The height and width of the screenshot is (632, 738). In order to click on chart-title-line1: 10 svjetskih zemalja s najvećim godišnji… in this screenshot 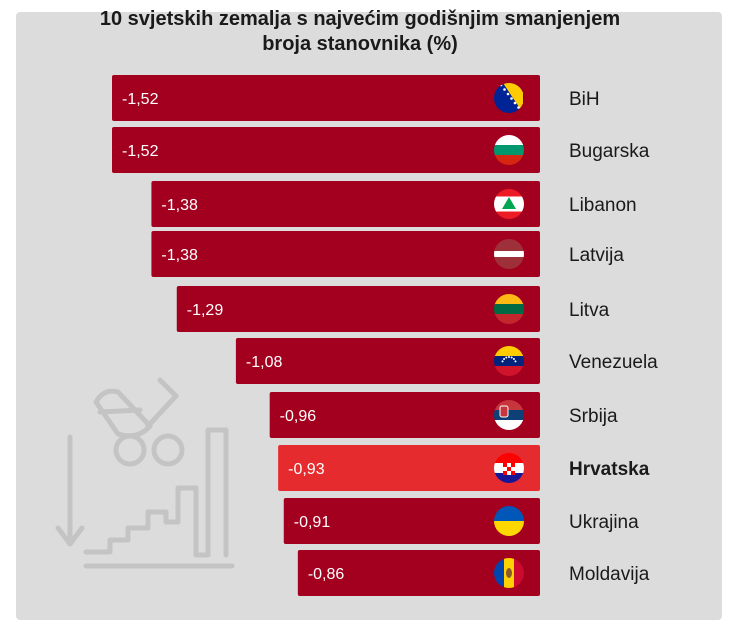, I will do `click(360, 19)`.